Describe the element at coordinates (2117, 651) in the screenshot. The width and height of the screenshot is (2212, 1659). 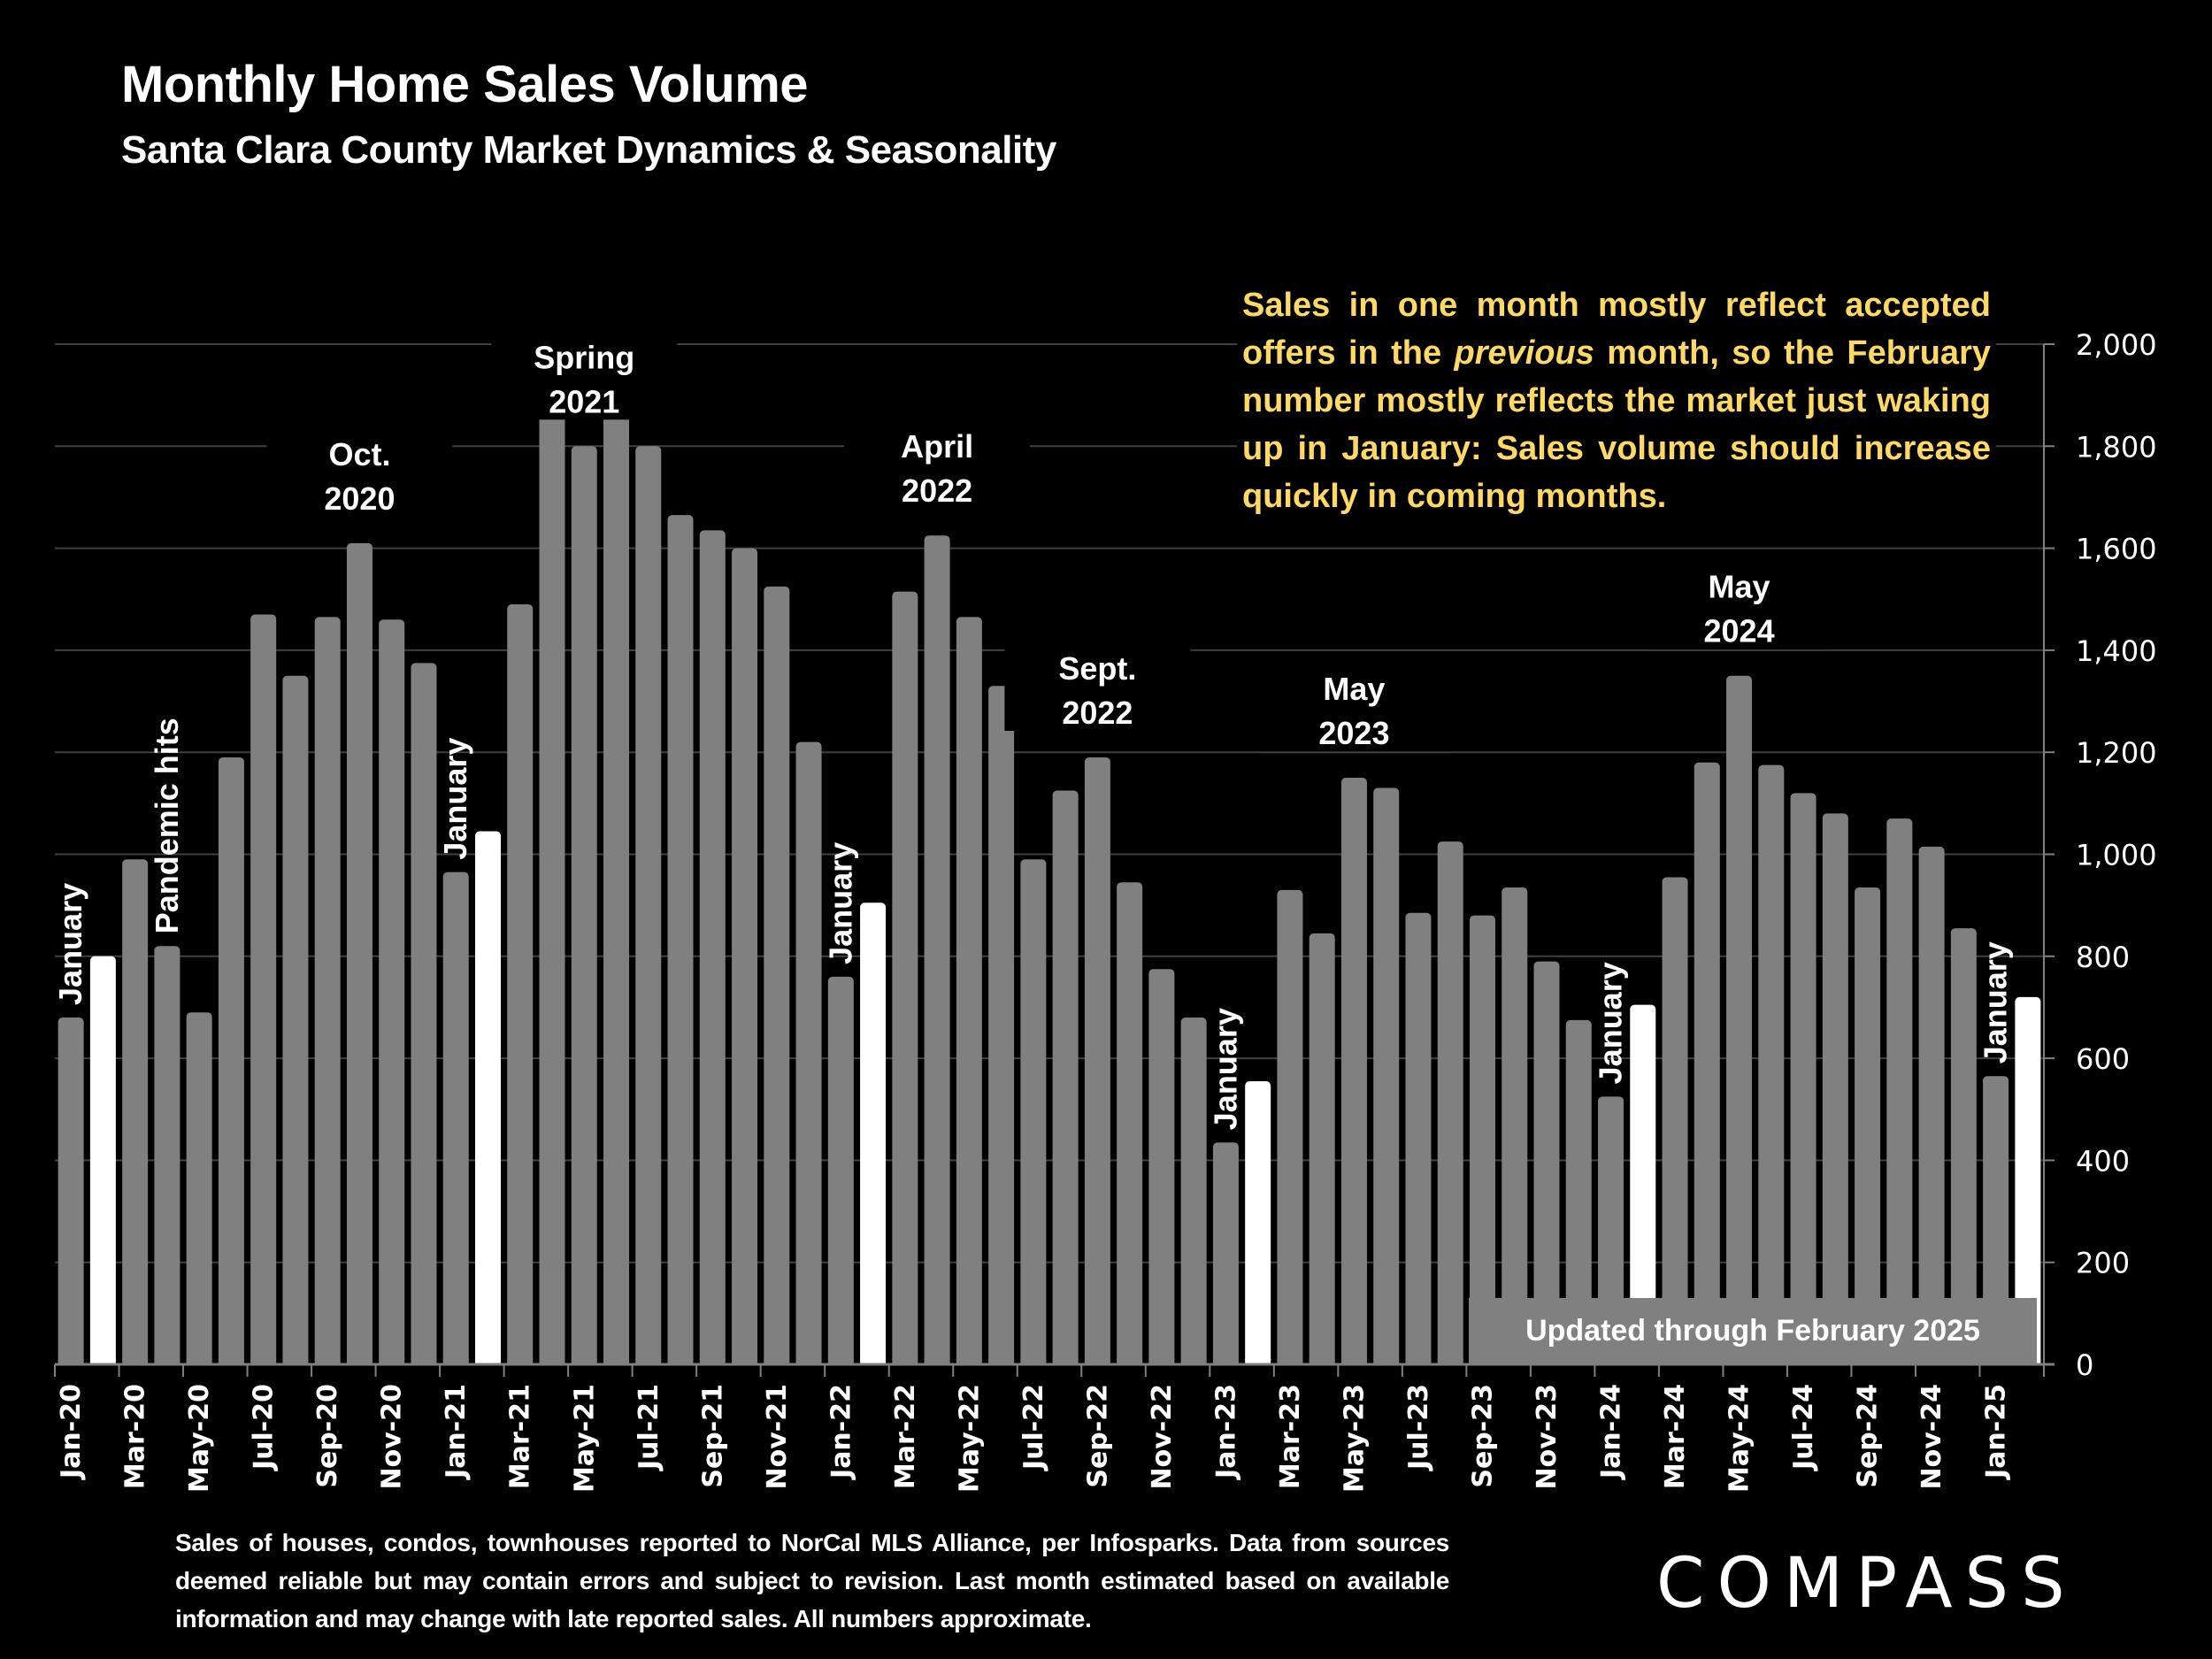
I see `y-tick-label: 1,400` at that location.